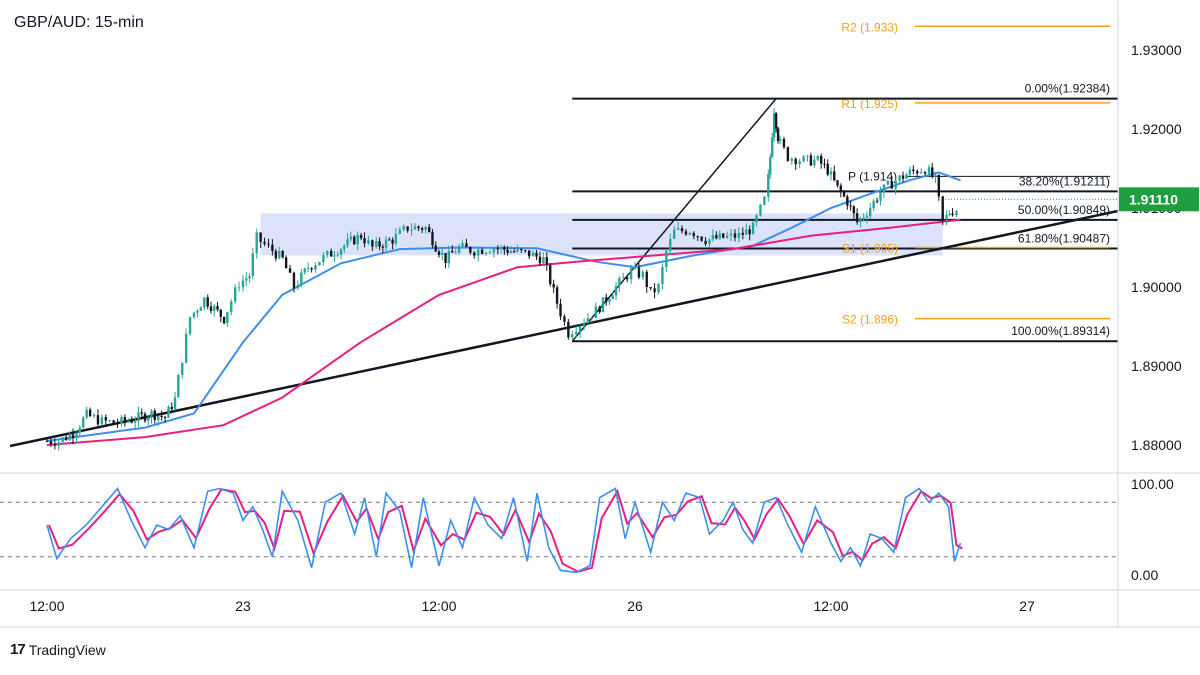 Image resolution: width=1200 pixels, height=675 pixels. What do you see at coordinates (18, 649) in the screenshot?
I see `tradingview-logo-icon: 17` at bounding box center [18, 649].